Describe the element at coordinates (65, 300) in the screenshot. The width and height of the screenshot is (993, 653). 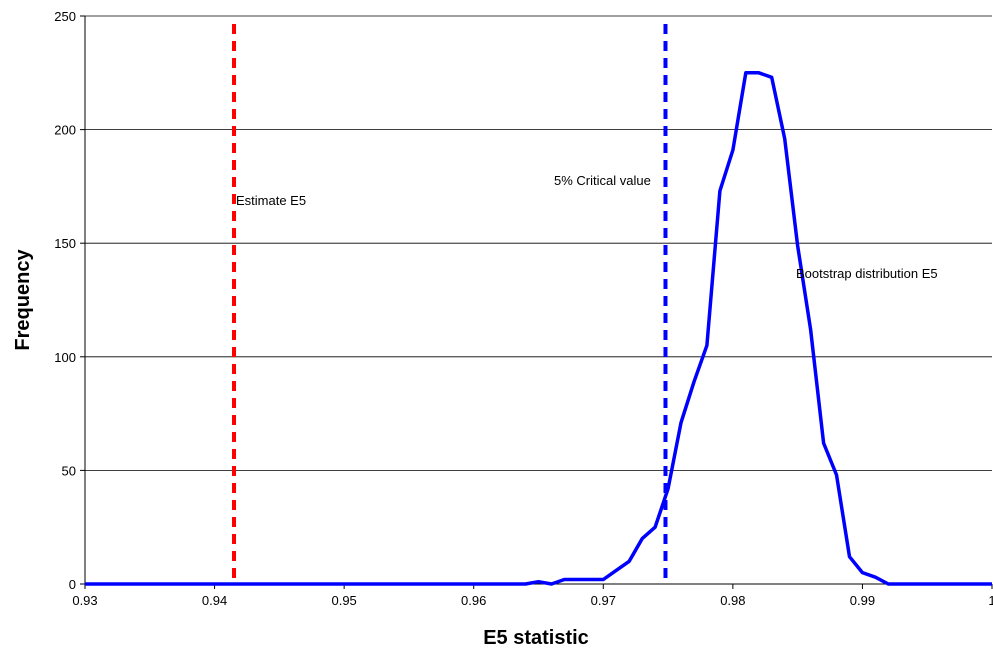
I see `y-tick-labels: 0 50 100 150 200 250` at that location.